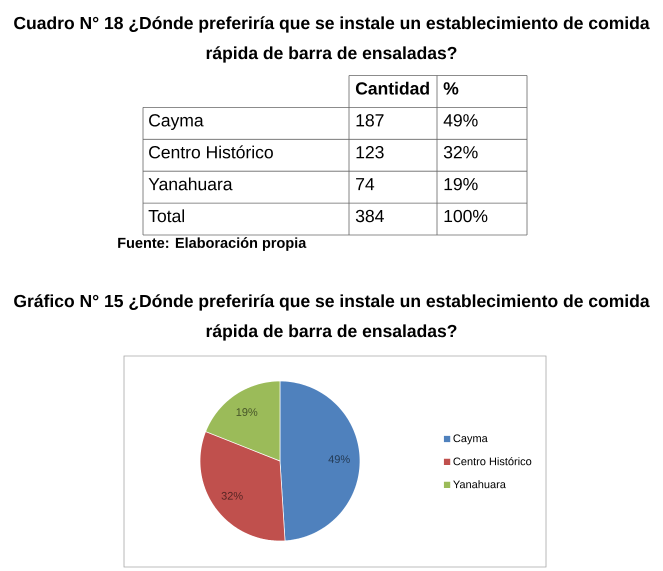 The width and height of the screenshot is (663, 571). What do you see at coordinates (470, 439) in the screenshot?
I see `legend-label: Cayma` at bounding box center [470, 439].